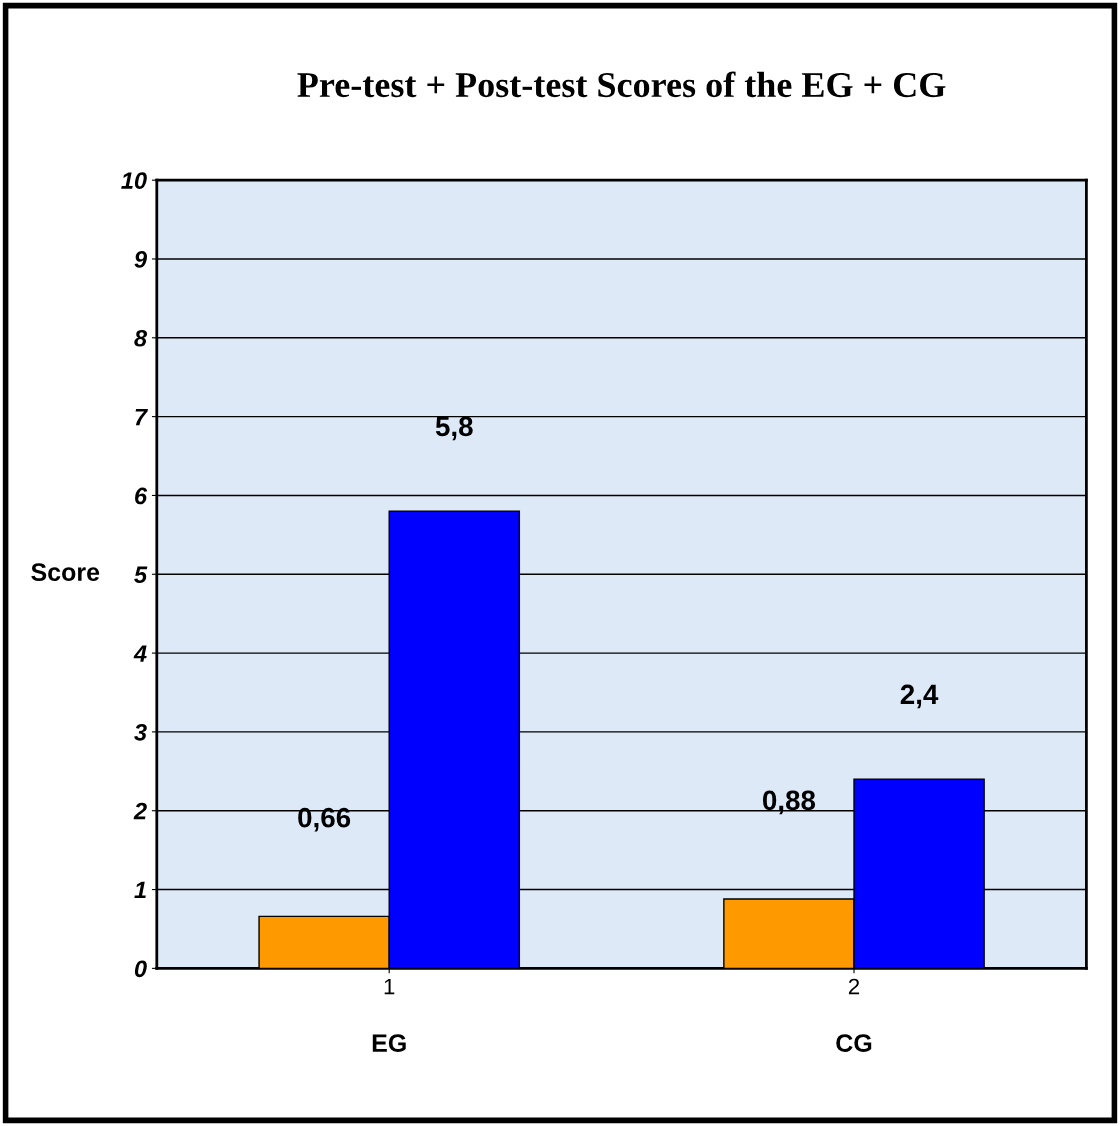  I want to click on y-tick-label: 2, so click(140, 811).